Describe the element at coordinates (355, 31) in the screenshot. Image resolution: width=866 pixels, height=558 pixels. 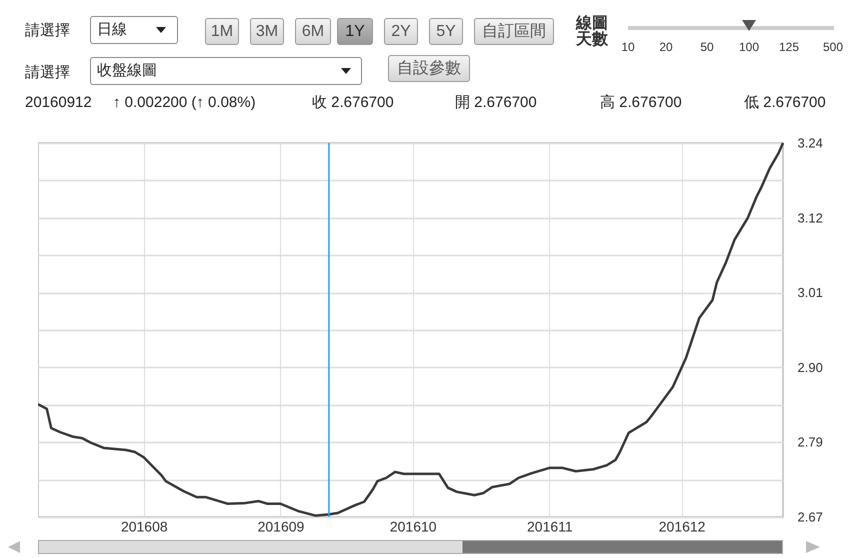
I see `text: 1Y` at that location.